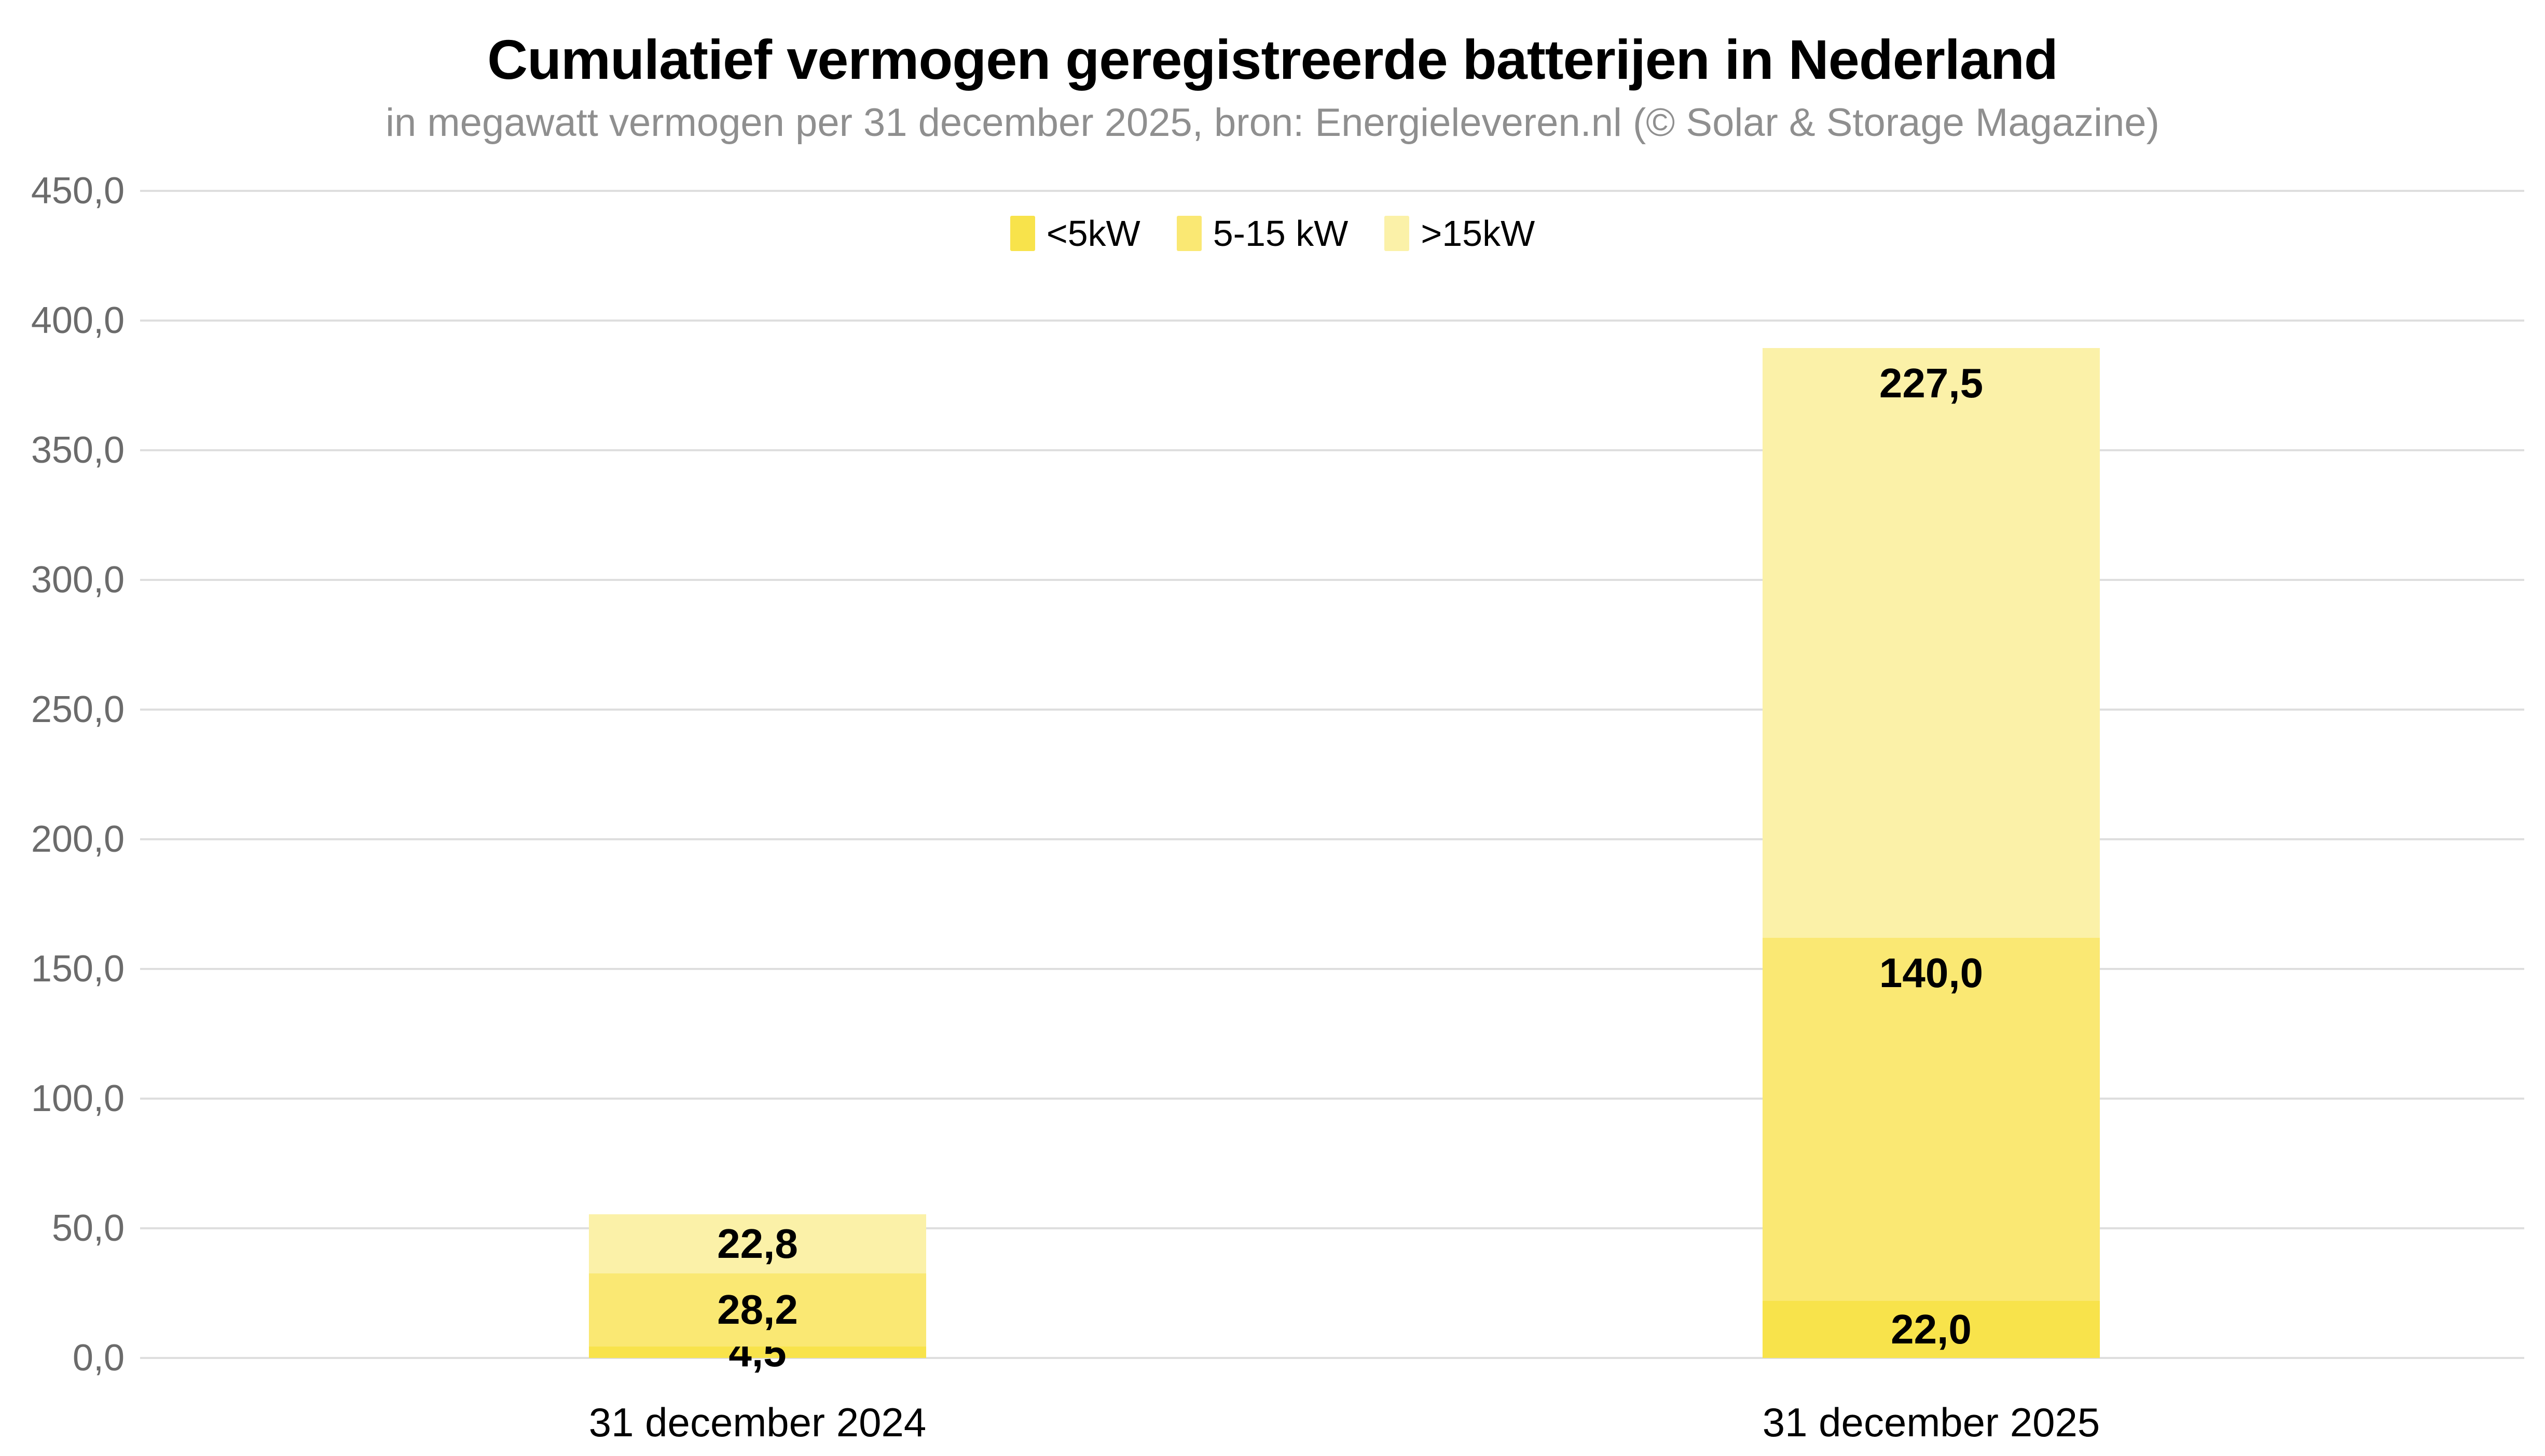 Image resolution: width=2545 pixels, height=1456 pixels. I want to click on y-tick-label: 450,0, so click(78, 191).